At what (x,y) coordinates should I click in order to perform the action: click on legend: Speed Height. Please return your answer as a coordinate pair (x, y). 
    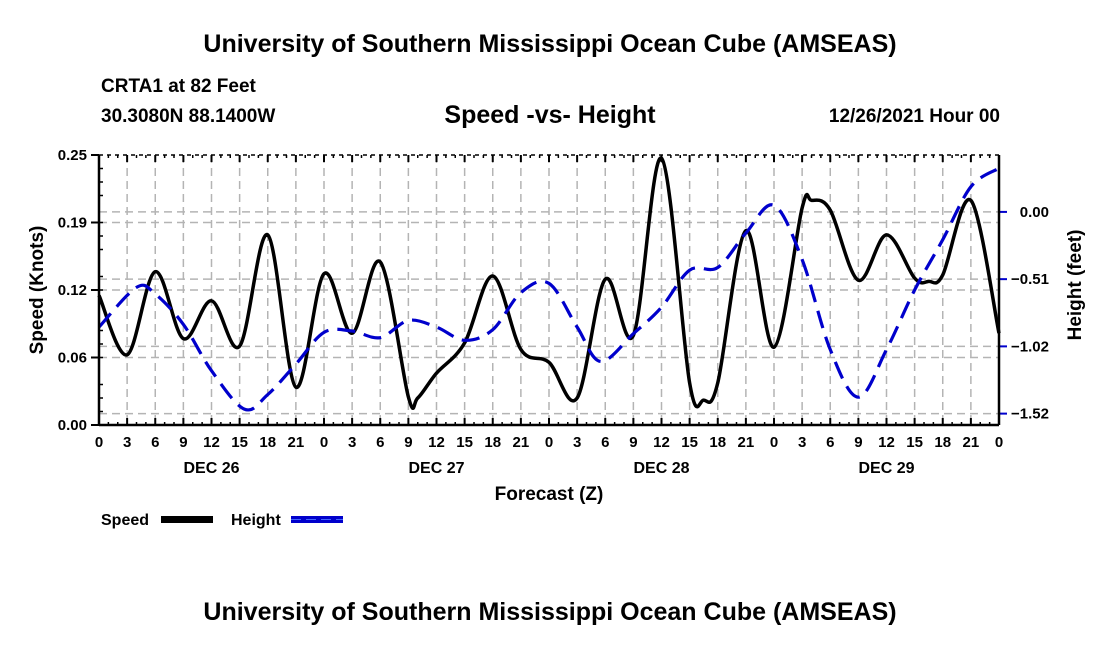
    Looking at the image, I should click on (222, 520).